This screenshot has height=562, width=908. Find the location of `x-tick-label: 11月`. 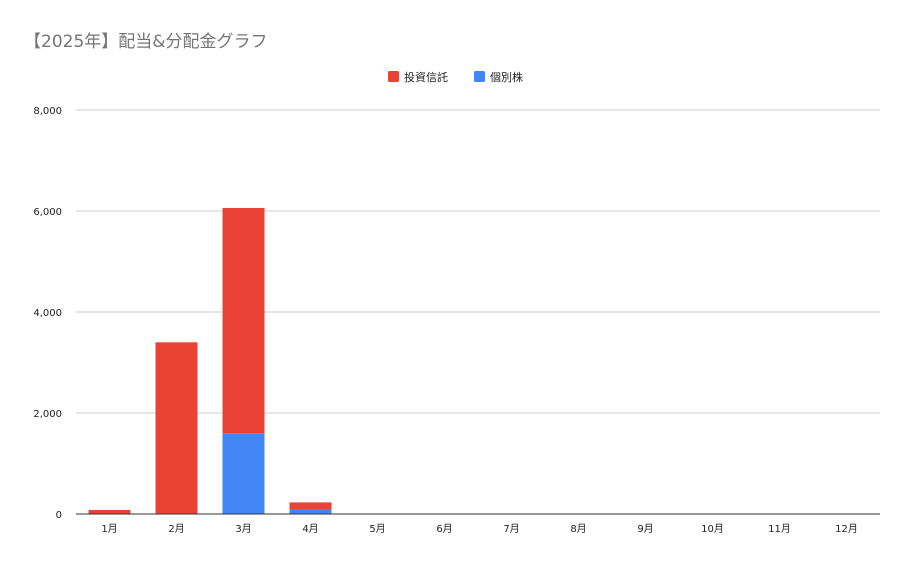

x-tick-label: 11月 is located at coordinates (779, 529).